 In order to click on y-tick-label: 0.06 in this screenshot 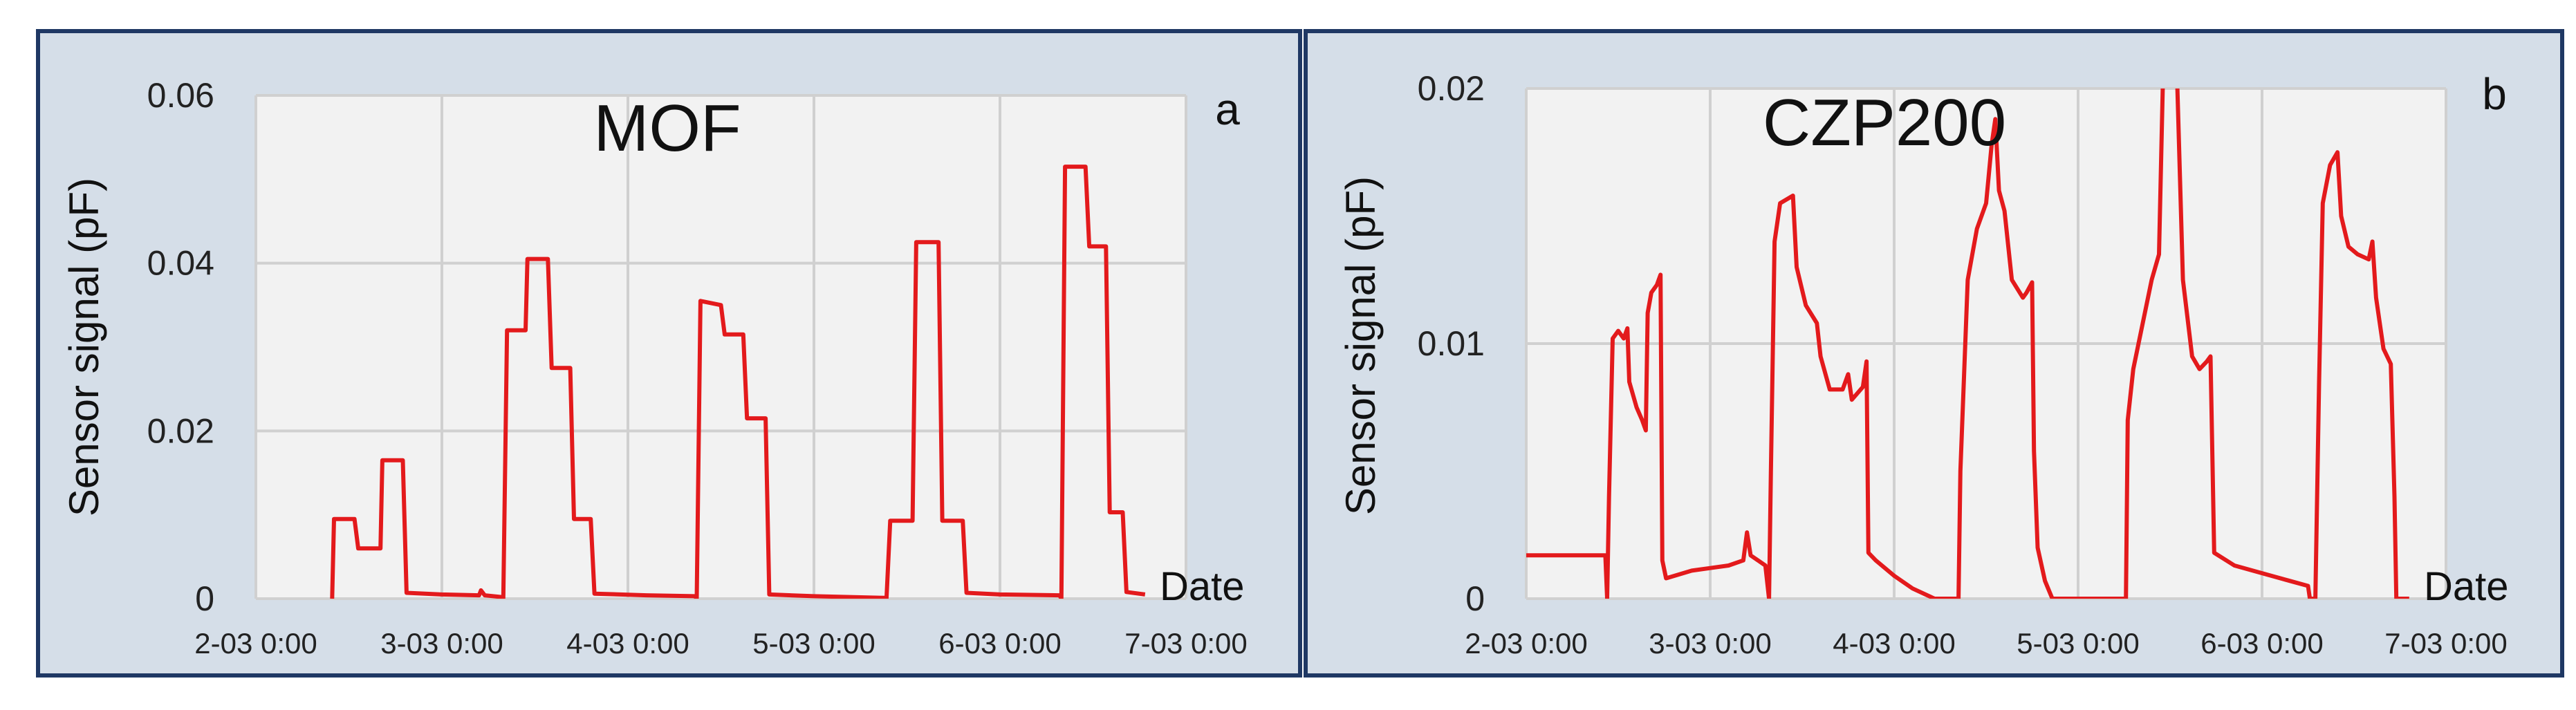, I will do `click(180, 95)`.